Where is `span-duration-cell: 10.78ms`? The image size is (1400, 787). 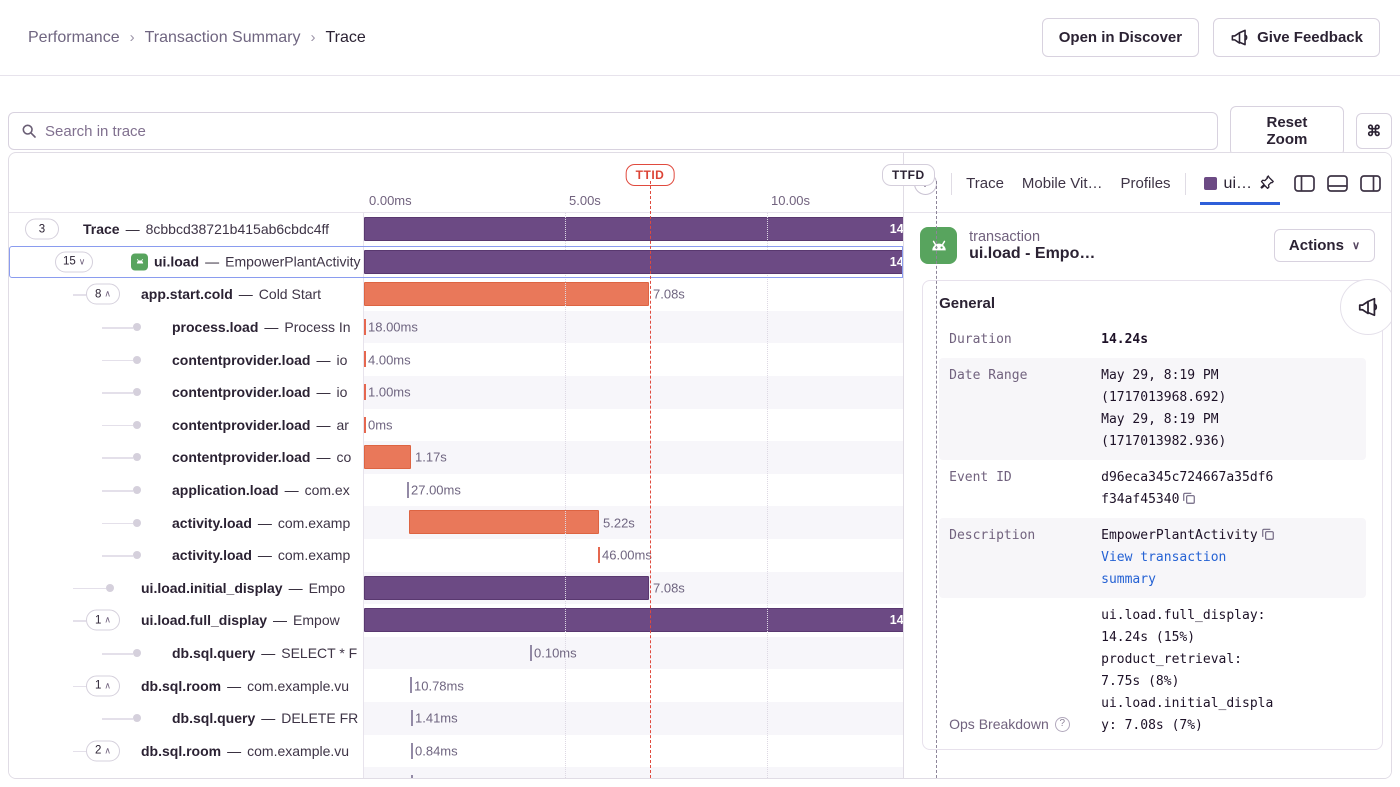
span-duration-cell: 10.78ms is located at coordinates (633, 685).